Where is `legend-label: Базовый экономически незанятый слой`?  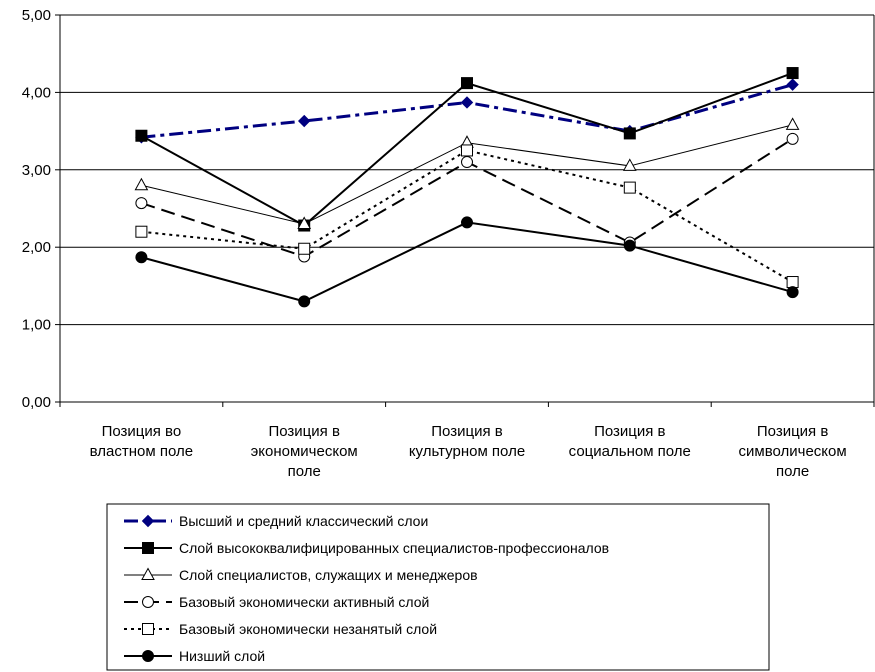
legend-label: Базовый экономически незанятый слой is located at coordinates (308, 629).